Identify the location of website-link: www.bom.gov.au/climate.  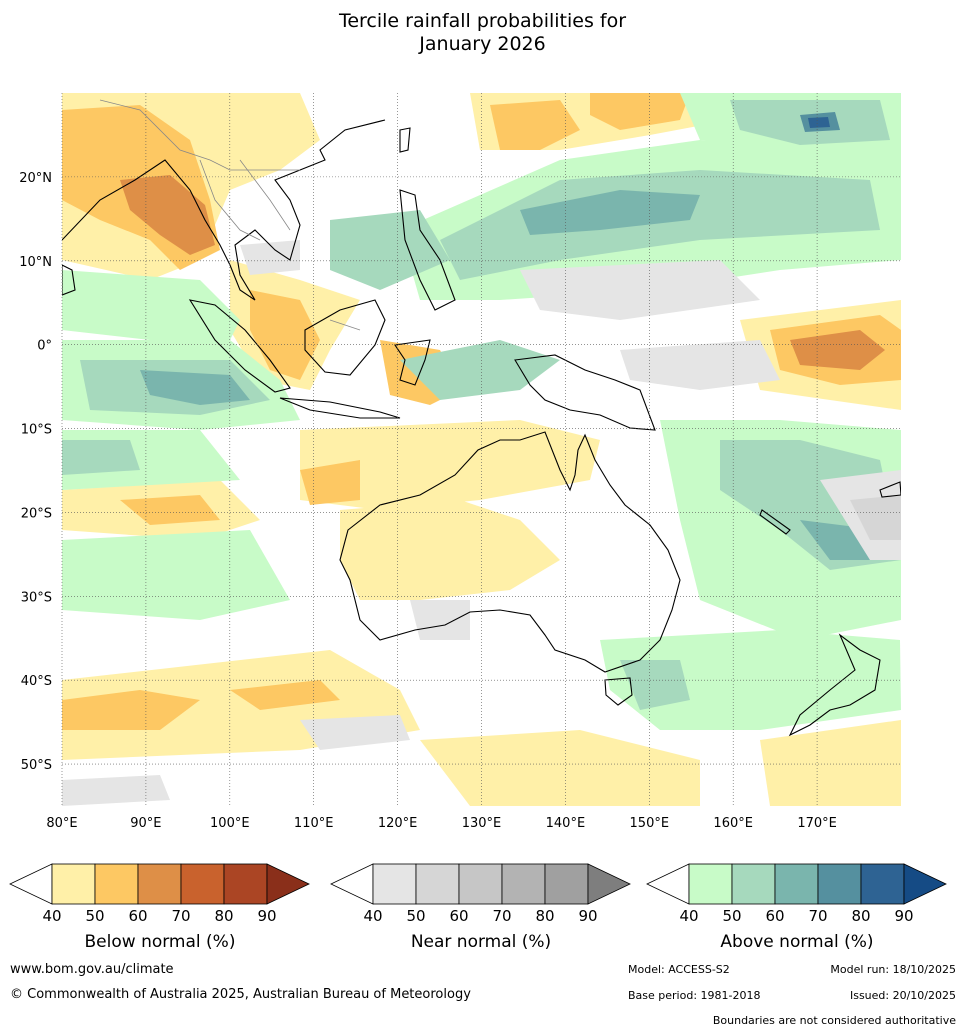
(92, 969).